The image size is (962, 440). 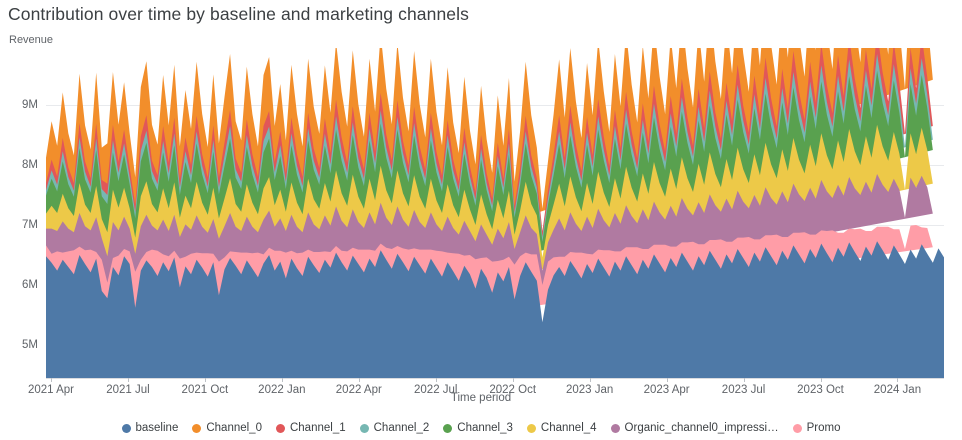 What do you see at coordinates (128, 390) in the screenshot?
I see `x-tick-label: 2021 Jul` at bounding box center [128, 390].